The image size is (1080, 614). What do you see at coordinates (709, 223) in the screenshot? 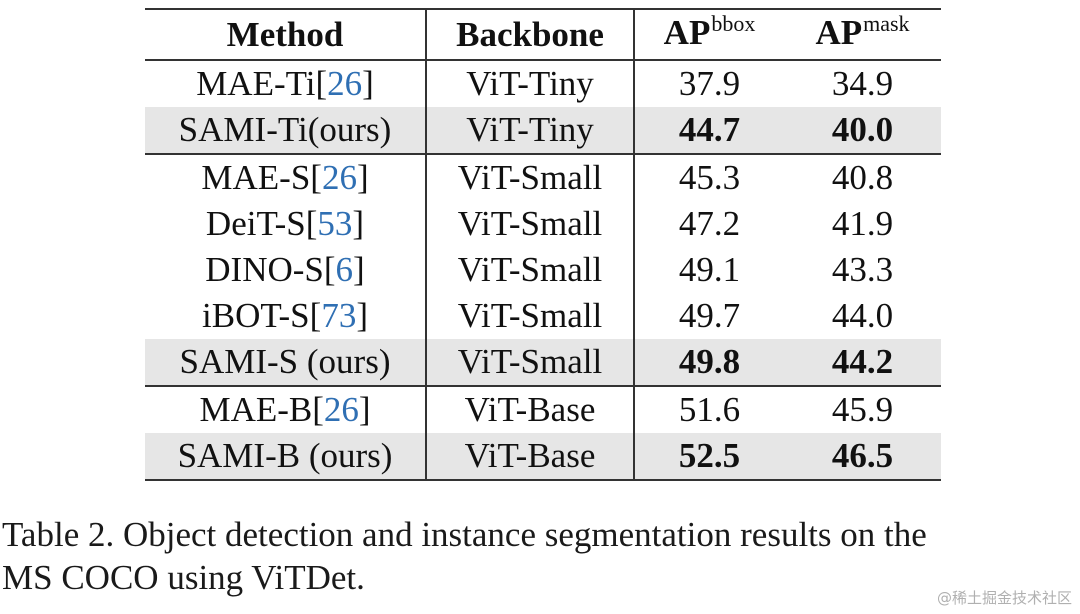
I see `cell-ap-bbox: 47.2` at bounding box center [709, 223].